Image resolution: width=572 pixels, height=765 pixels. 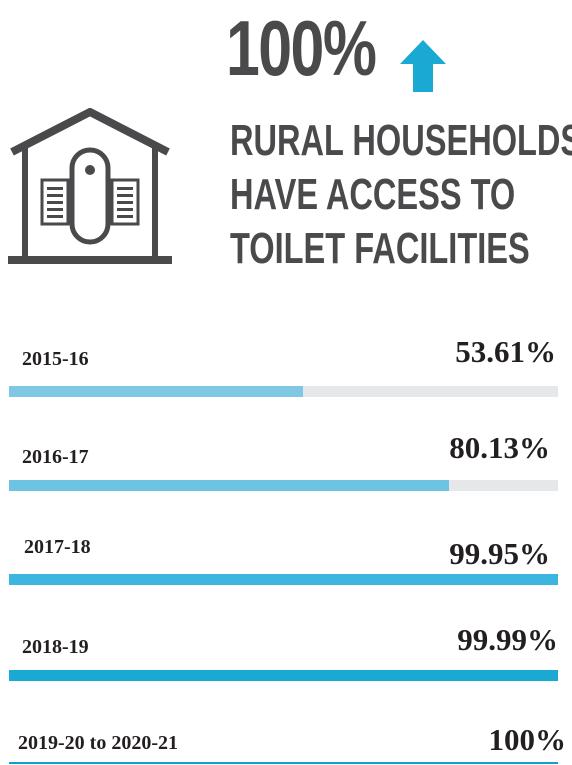 I want to click on bar-category-label: 2015-16, so click(x=55, y=359).